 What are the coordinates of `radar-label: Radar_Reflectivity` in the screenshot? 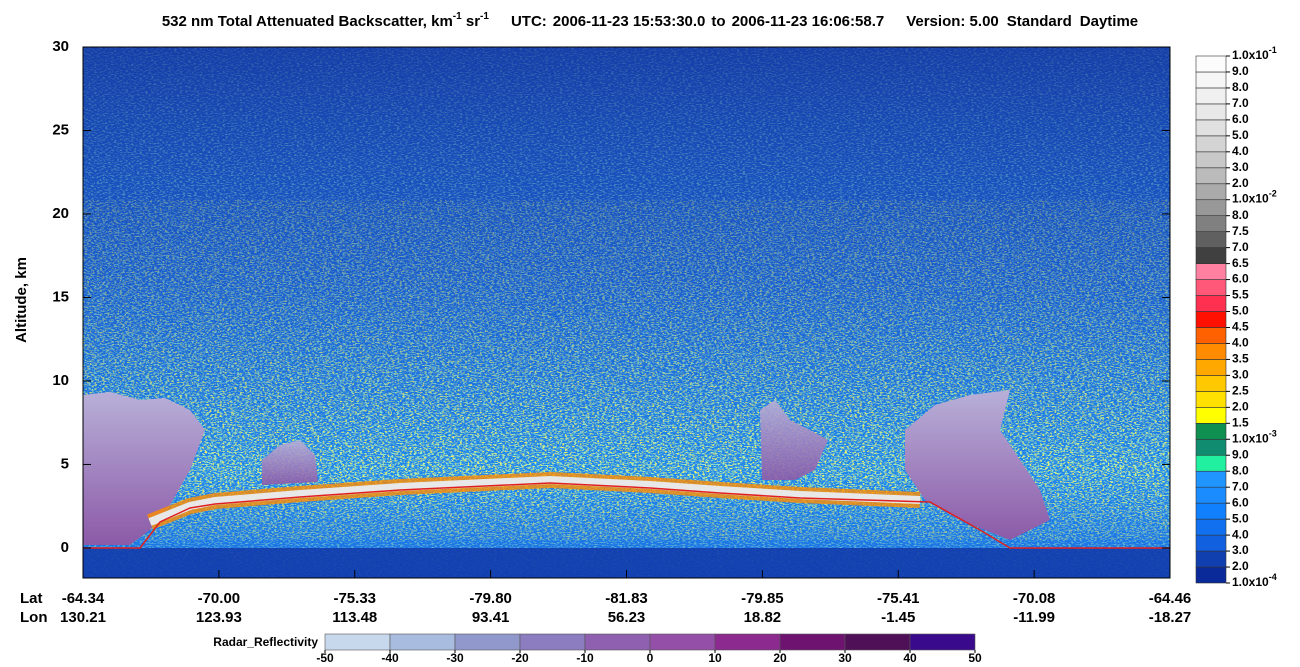 It's located at (265, 642).